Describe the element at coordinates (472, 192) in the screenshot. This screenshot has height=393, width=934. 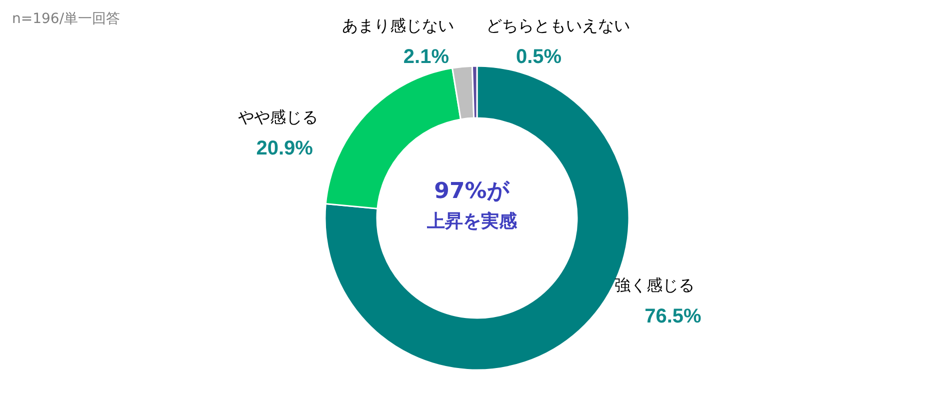
I see `text: 97%が` at that location.